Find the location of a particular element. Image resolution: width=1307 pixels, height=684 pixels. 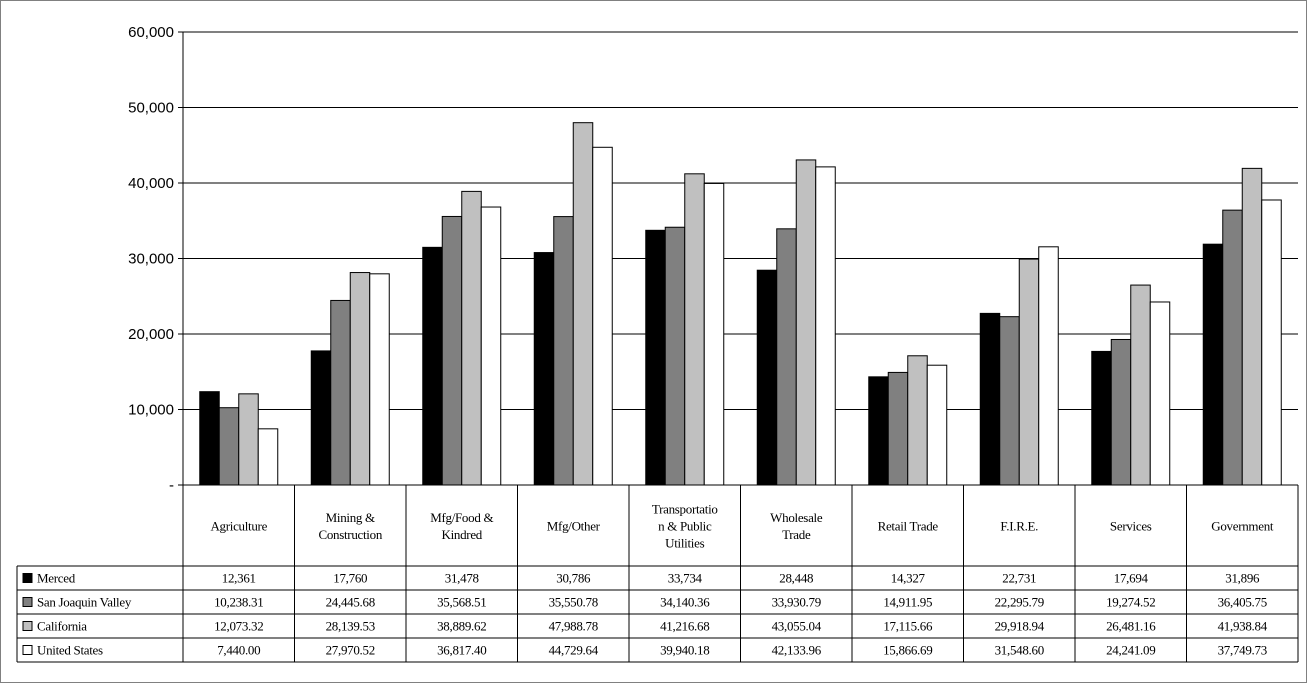

data-label: 39,940.18 is located at coordinates (684, 650).